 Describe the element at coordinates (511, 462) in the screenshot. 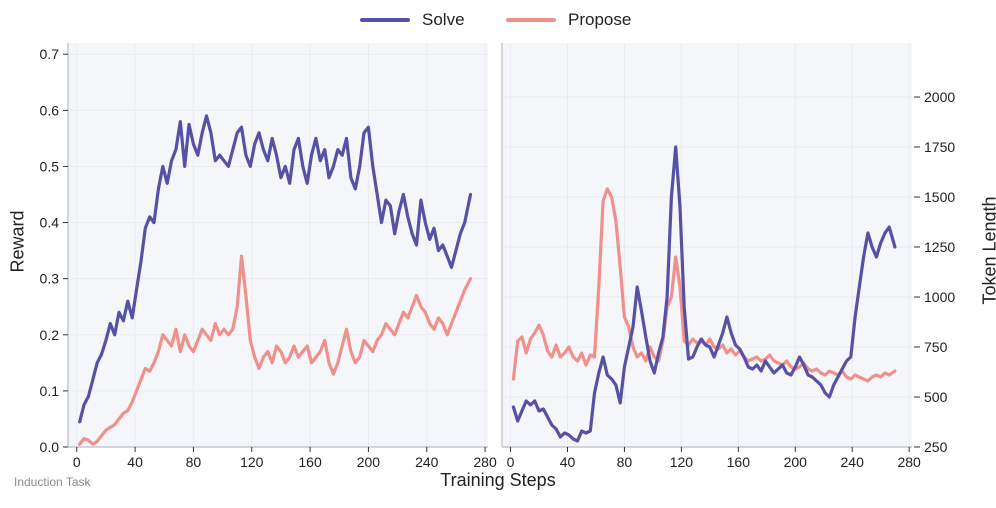

I see `right-x-tick-label: 0` at that location.